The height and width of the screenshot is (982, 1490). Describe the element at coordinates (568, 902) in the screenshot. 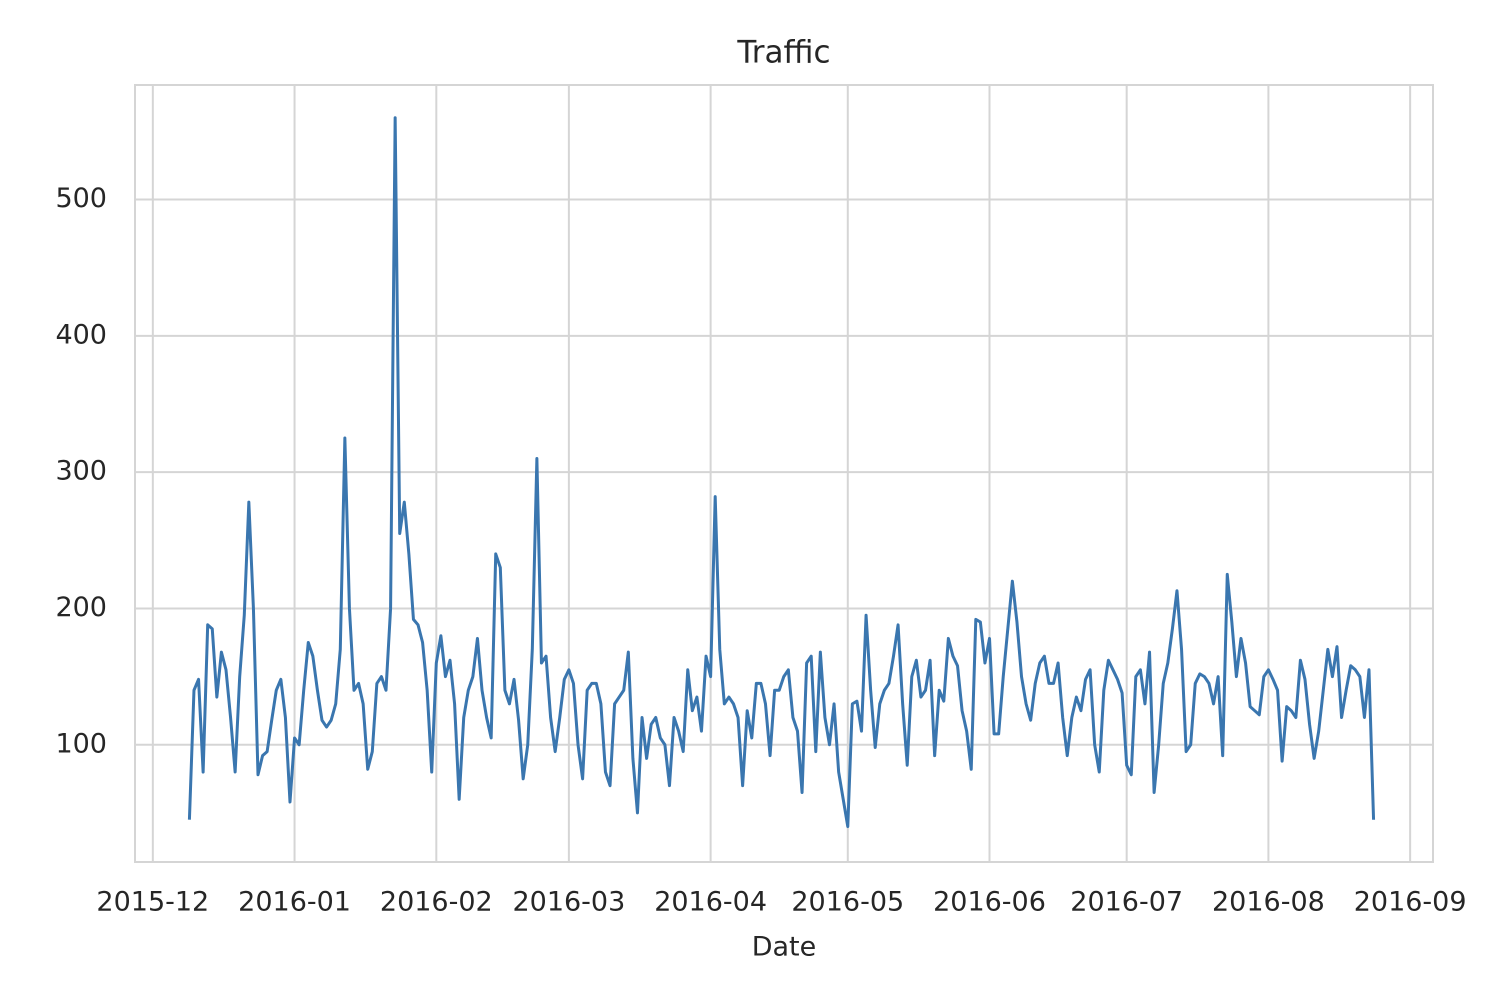

I see `x-tick-label: 2016-03` at that location.